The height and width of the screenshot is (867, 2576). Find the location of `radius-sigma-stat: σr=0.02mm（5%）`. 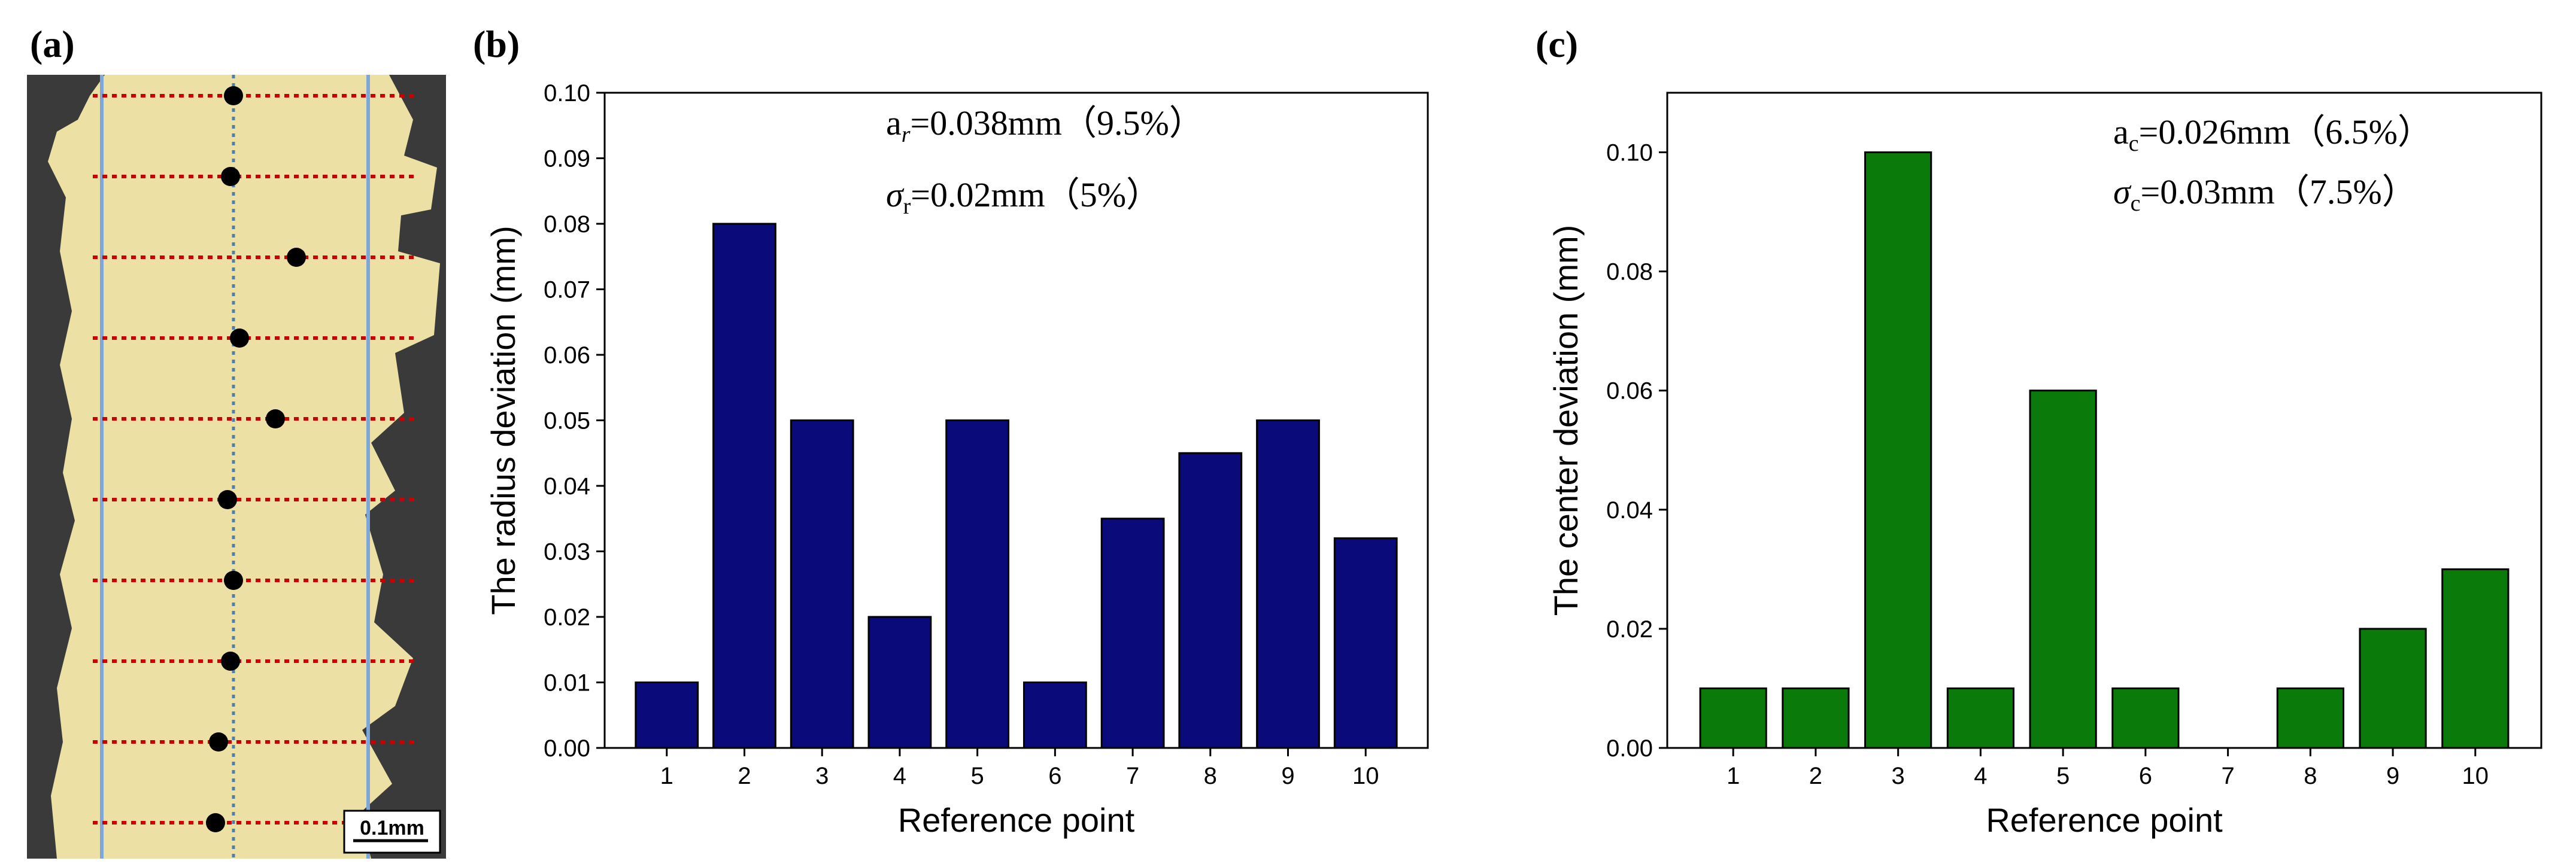

radius-sigma-stat: σr=0.02mm（5%） is located at coordinates (1023, 197).